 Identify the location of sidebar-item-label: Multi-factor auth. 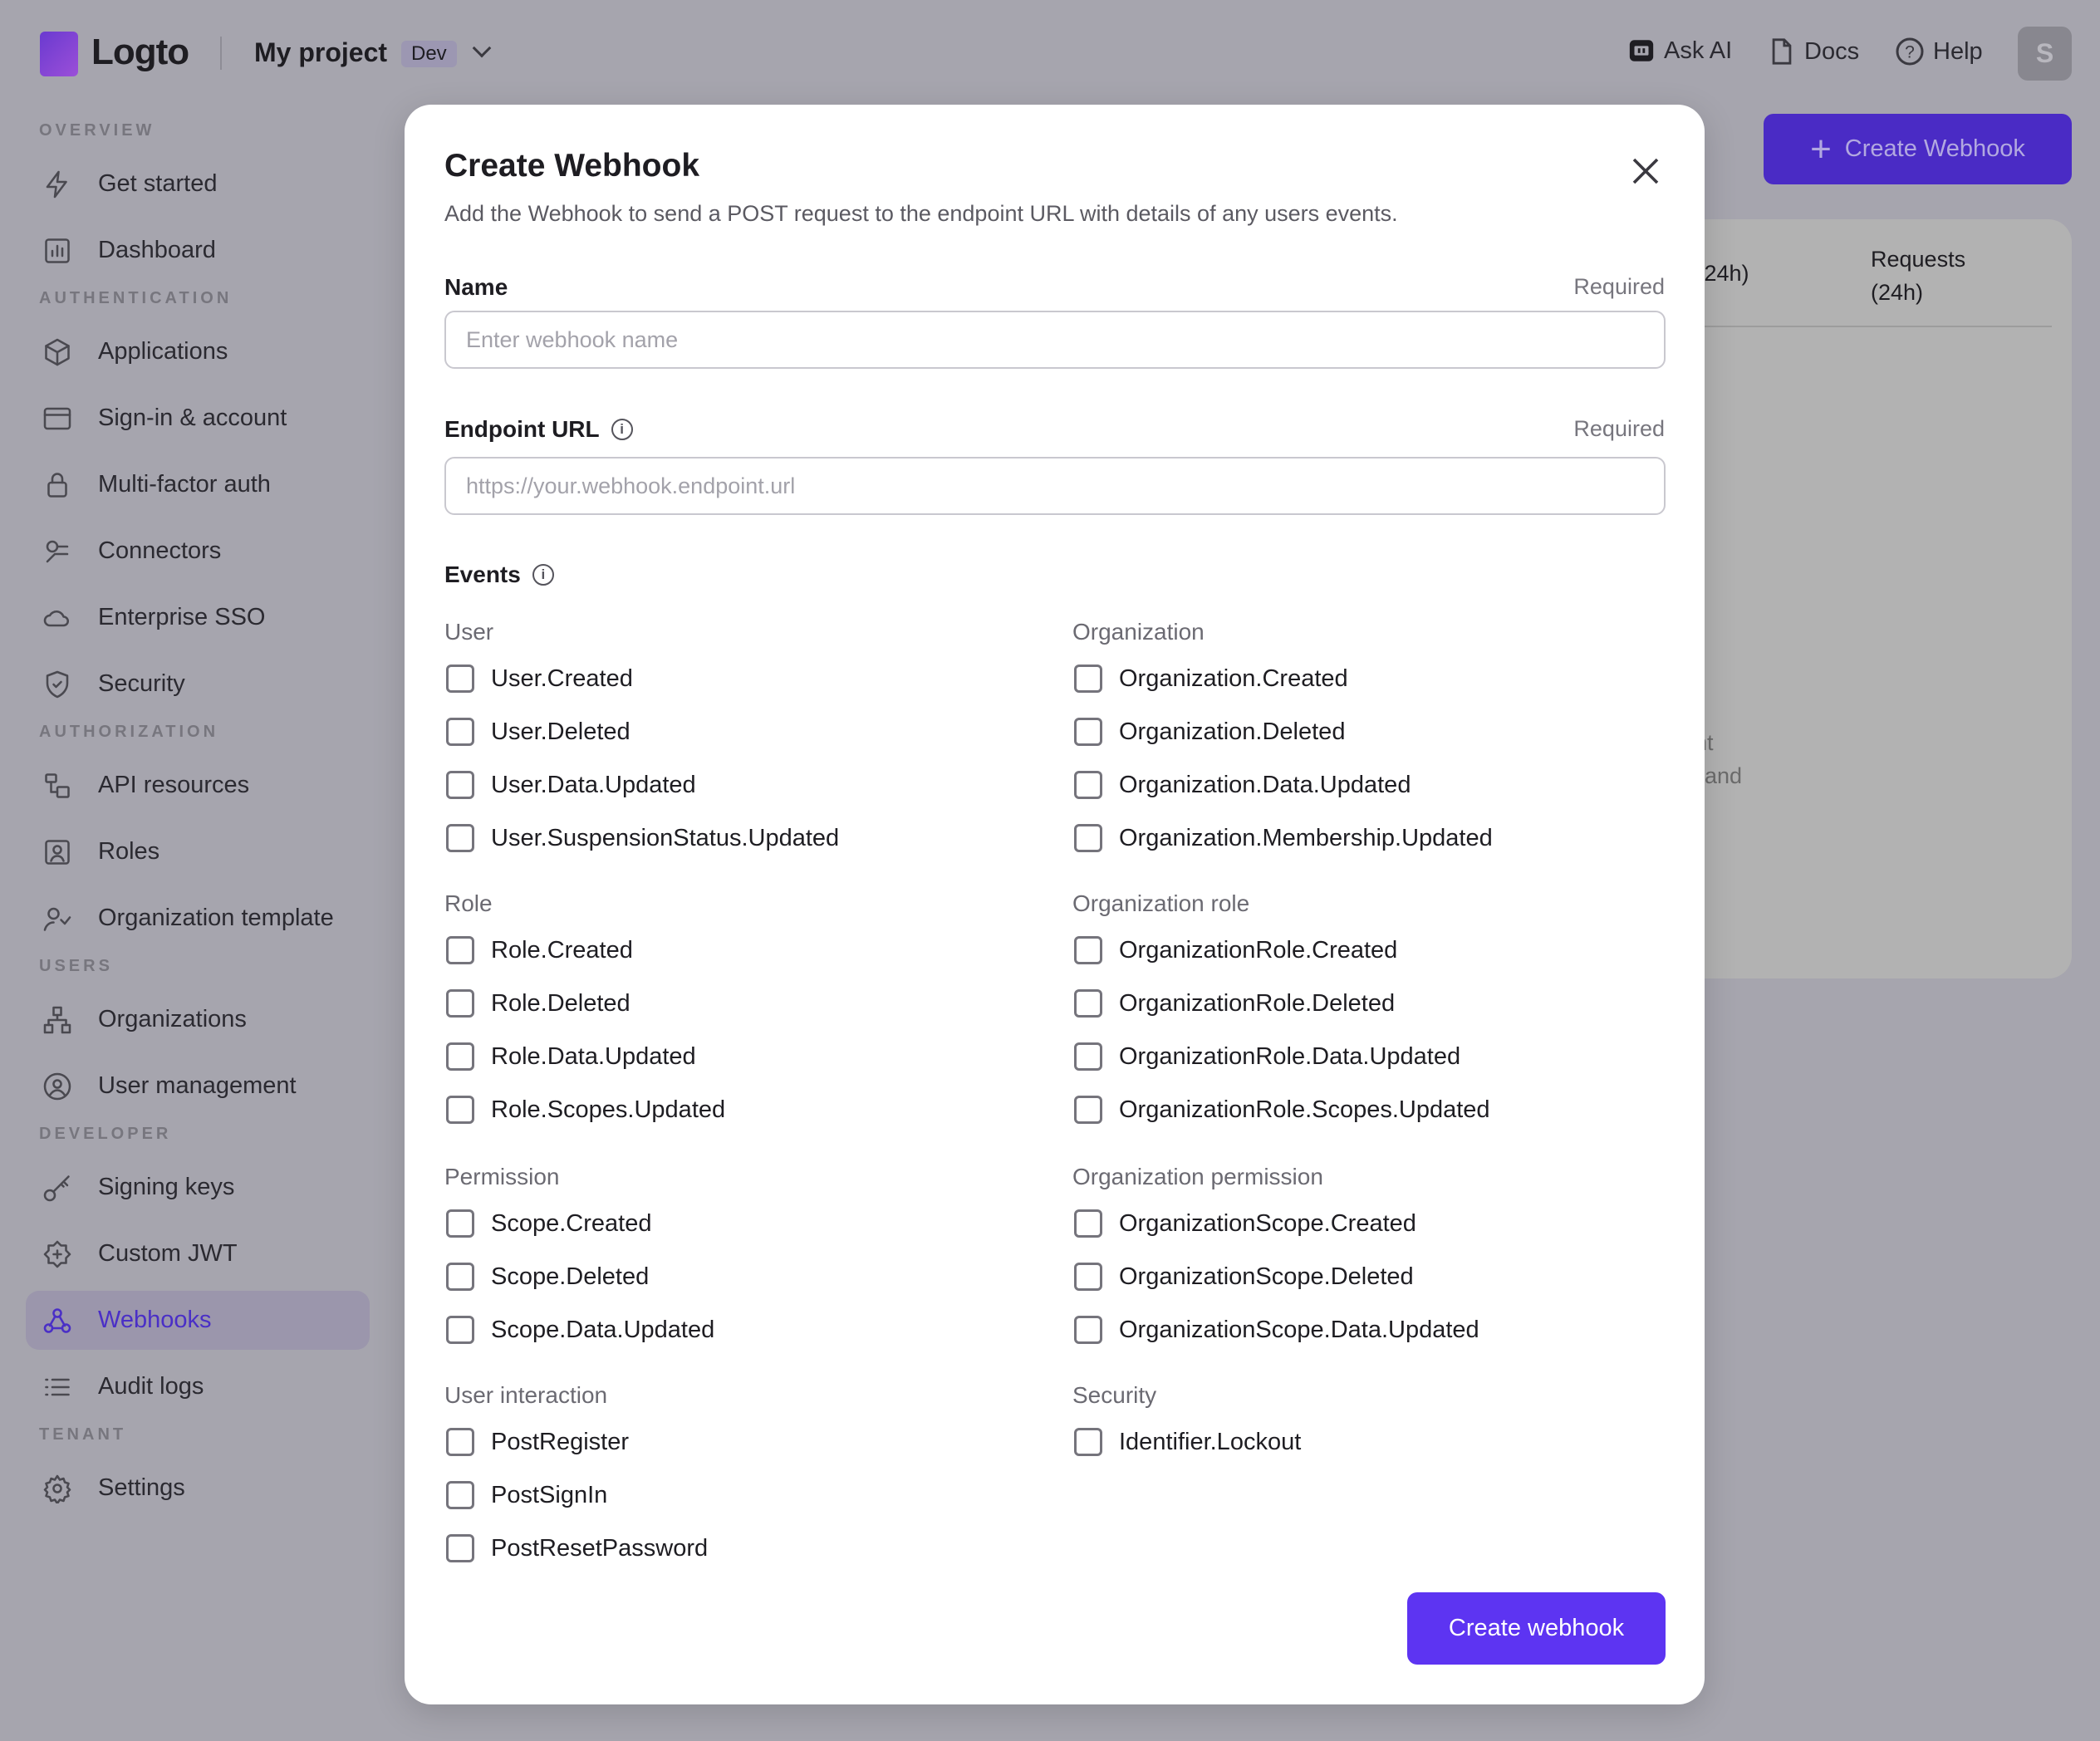
(184, 485).